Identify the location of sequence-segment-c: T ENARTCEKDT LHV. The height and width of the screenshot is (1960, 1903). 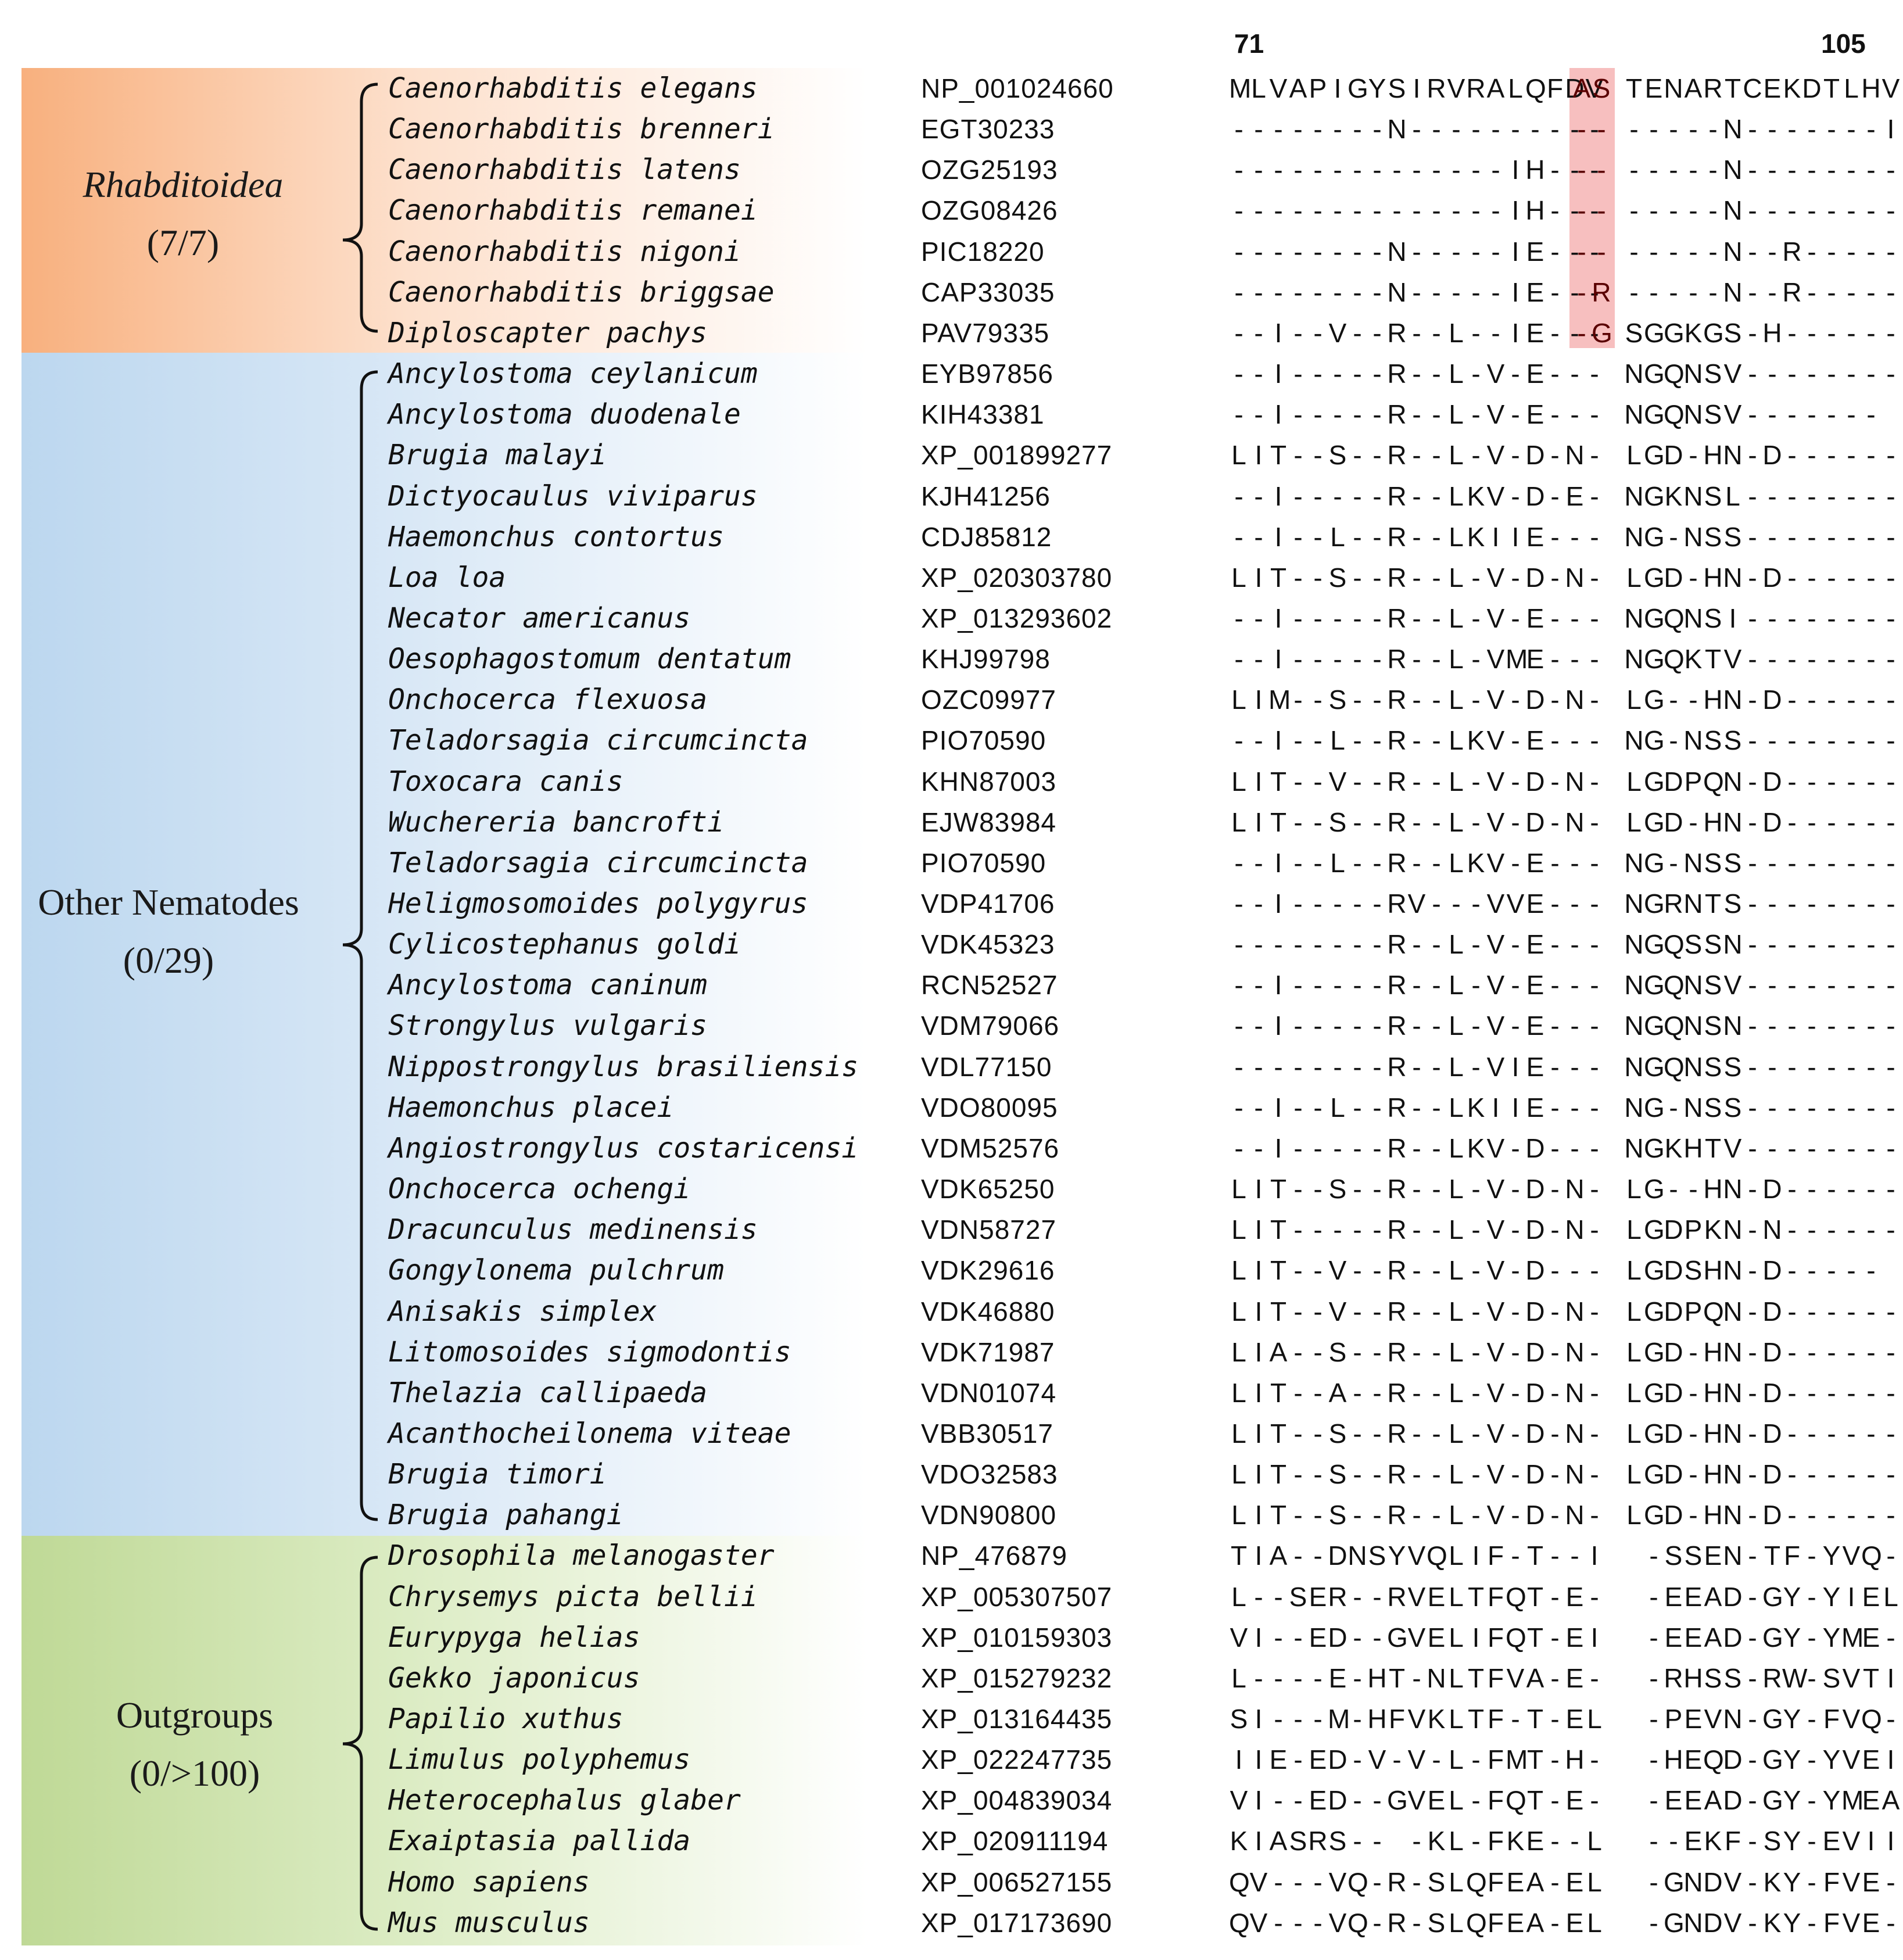
(1762, 88).